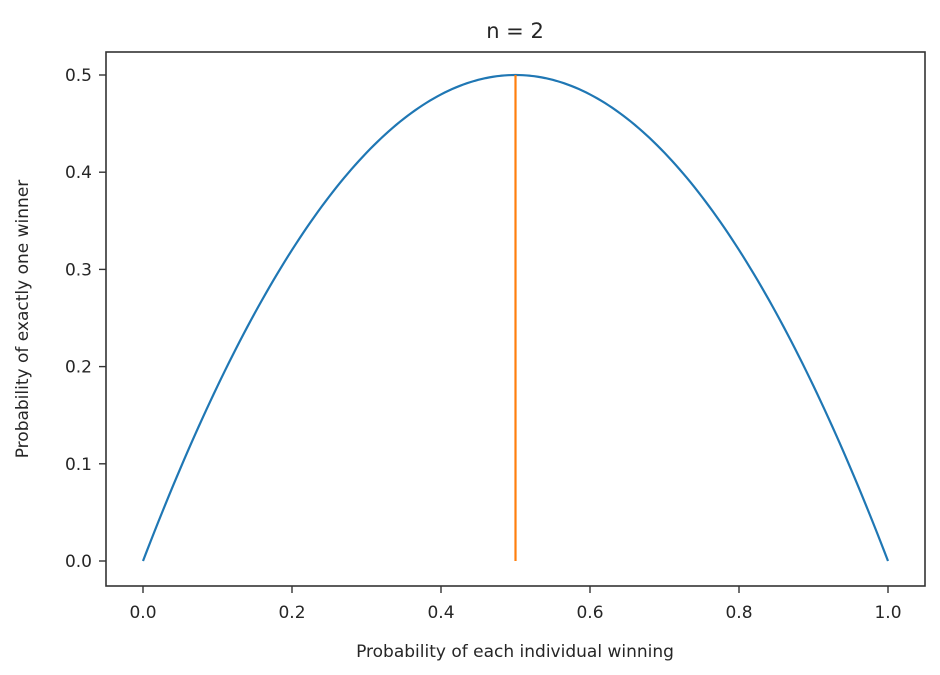 The width and height of the screenshot is (940, 675). What do you see at coordinates (887, 613) in the screenshot?
I see `x-tick-label: 1.0` at bounding box center [887, 613].